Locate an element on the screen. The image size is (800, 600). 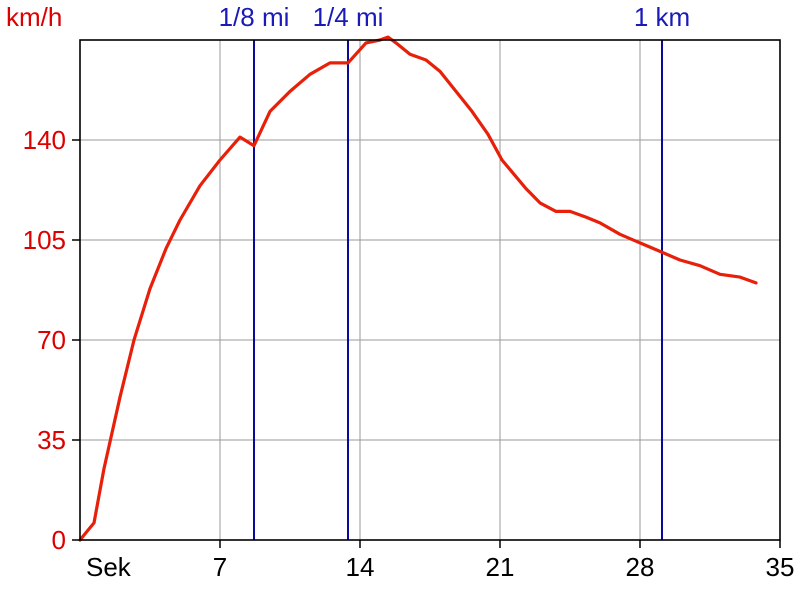
y-axis-unit-label: km/h is located at coordinates (34, 17).